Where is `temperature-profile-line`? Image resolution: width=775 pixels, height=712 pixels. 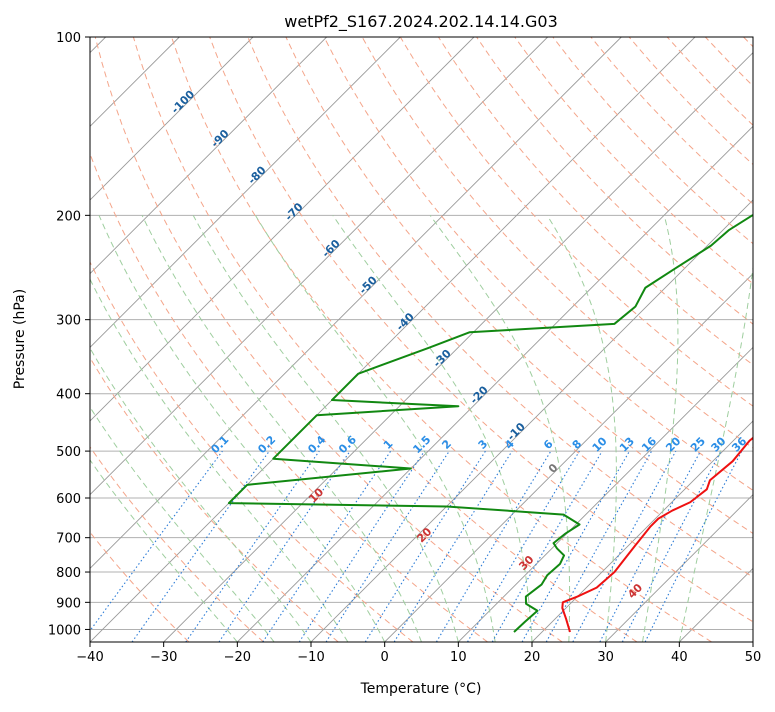
temperature-profile-line is located at coordinates (657, 534).